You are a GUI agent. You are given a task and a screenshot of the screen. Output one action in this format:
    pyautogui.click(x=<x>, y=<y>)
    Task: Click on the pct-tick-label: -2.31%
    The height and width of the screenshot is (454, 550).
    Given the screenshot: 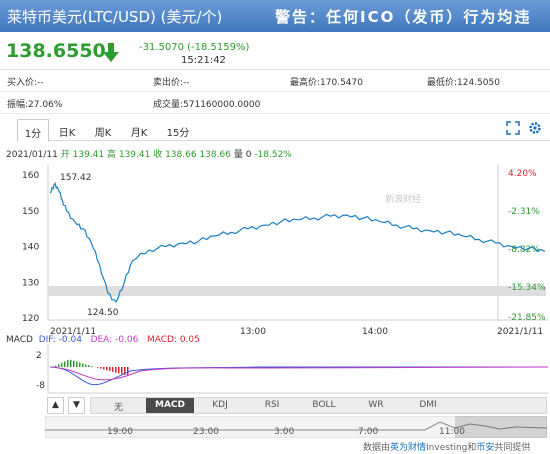 What is the action you would take?
    pyautogui.click(x=524, y=212)
    